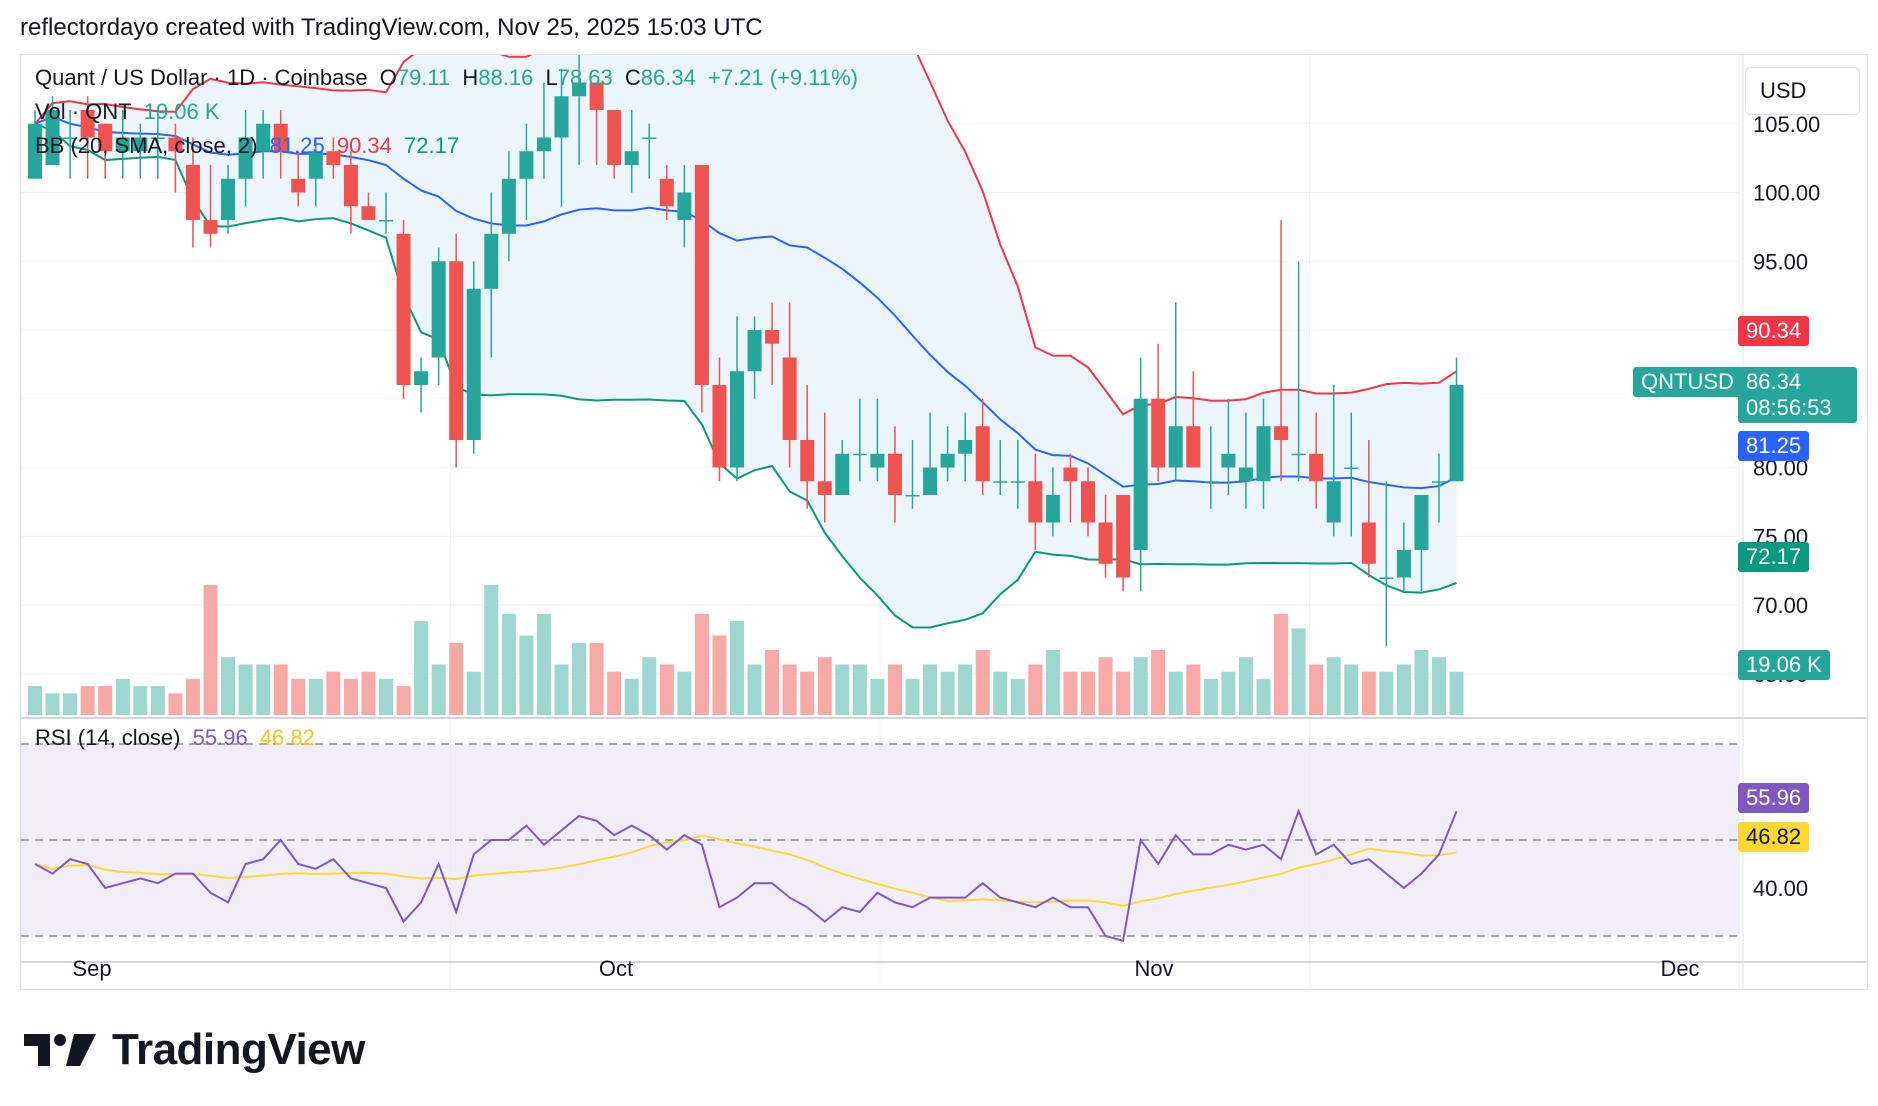 Image resolution: width=1878 pixels, height=1106 pixels. What do you see at coordinates (1784, 665) in the screenshot?
I see `volume-tag: 19.06 K` at bounding box center [1784, 665].